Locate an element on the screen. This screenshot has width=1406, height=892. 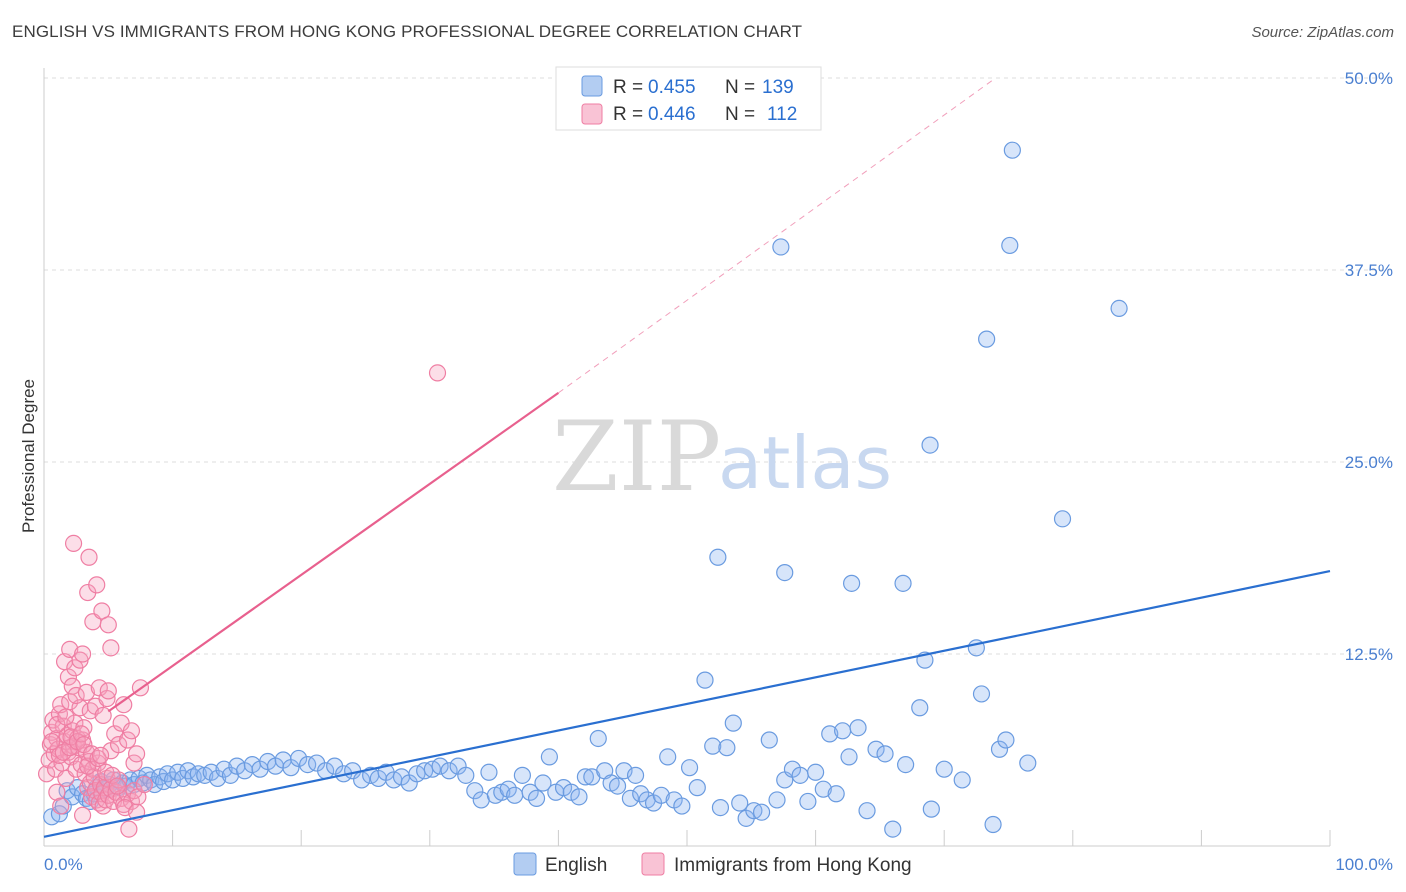
watermark-zip: ZIP is located at coordinates (636, 457).